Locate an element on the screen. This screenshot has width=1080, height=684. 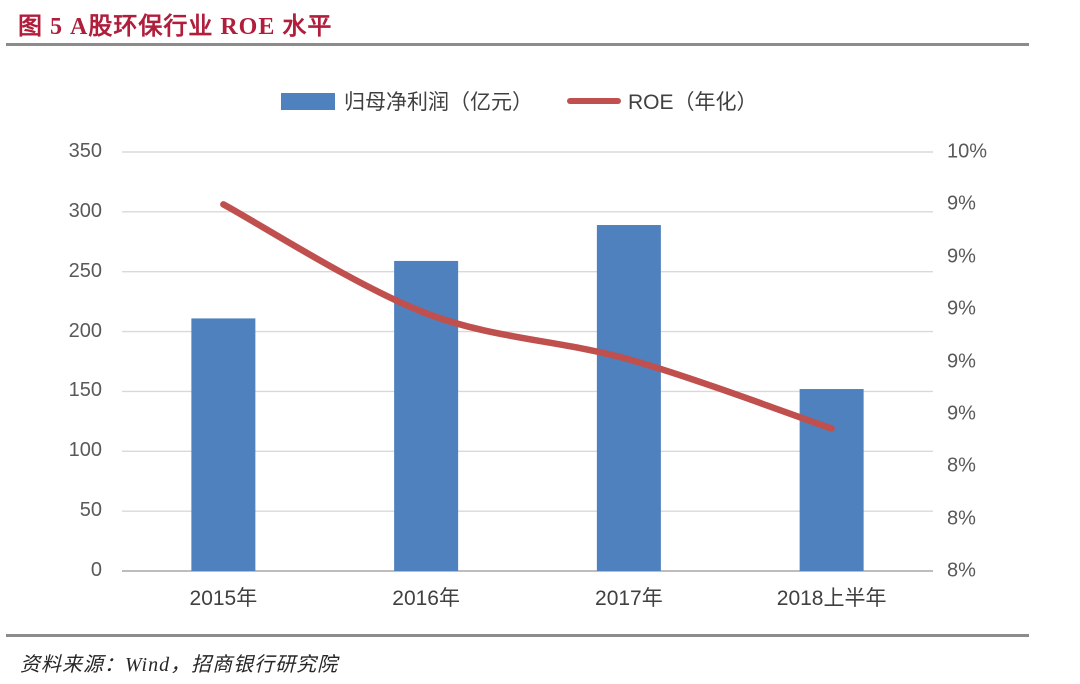
net-profit-swatch-icon is located at coordinates (308, 101).